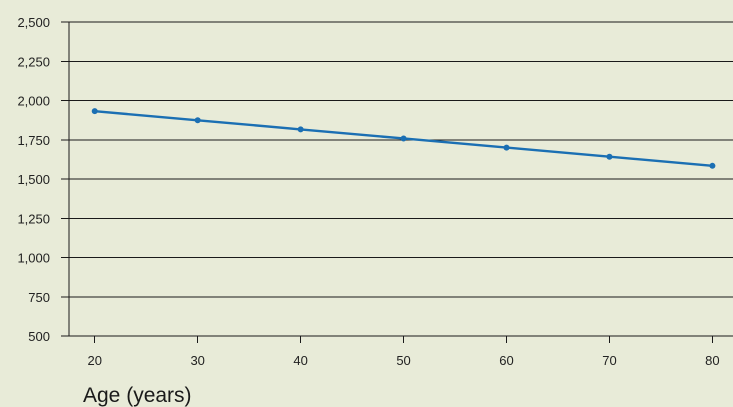 This screenshot has height=407, width=733. I want to click on y-tick-label: 1,500, so click(33, 179).